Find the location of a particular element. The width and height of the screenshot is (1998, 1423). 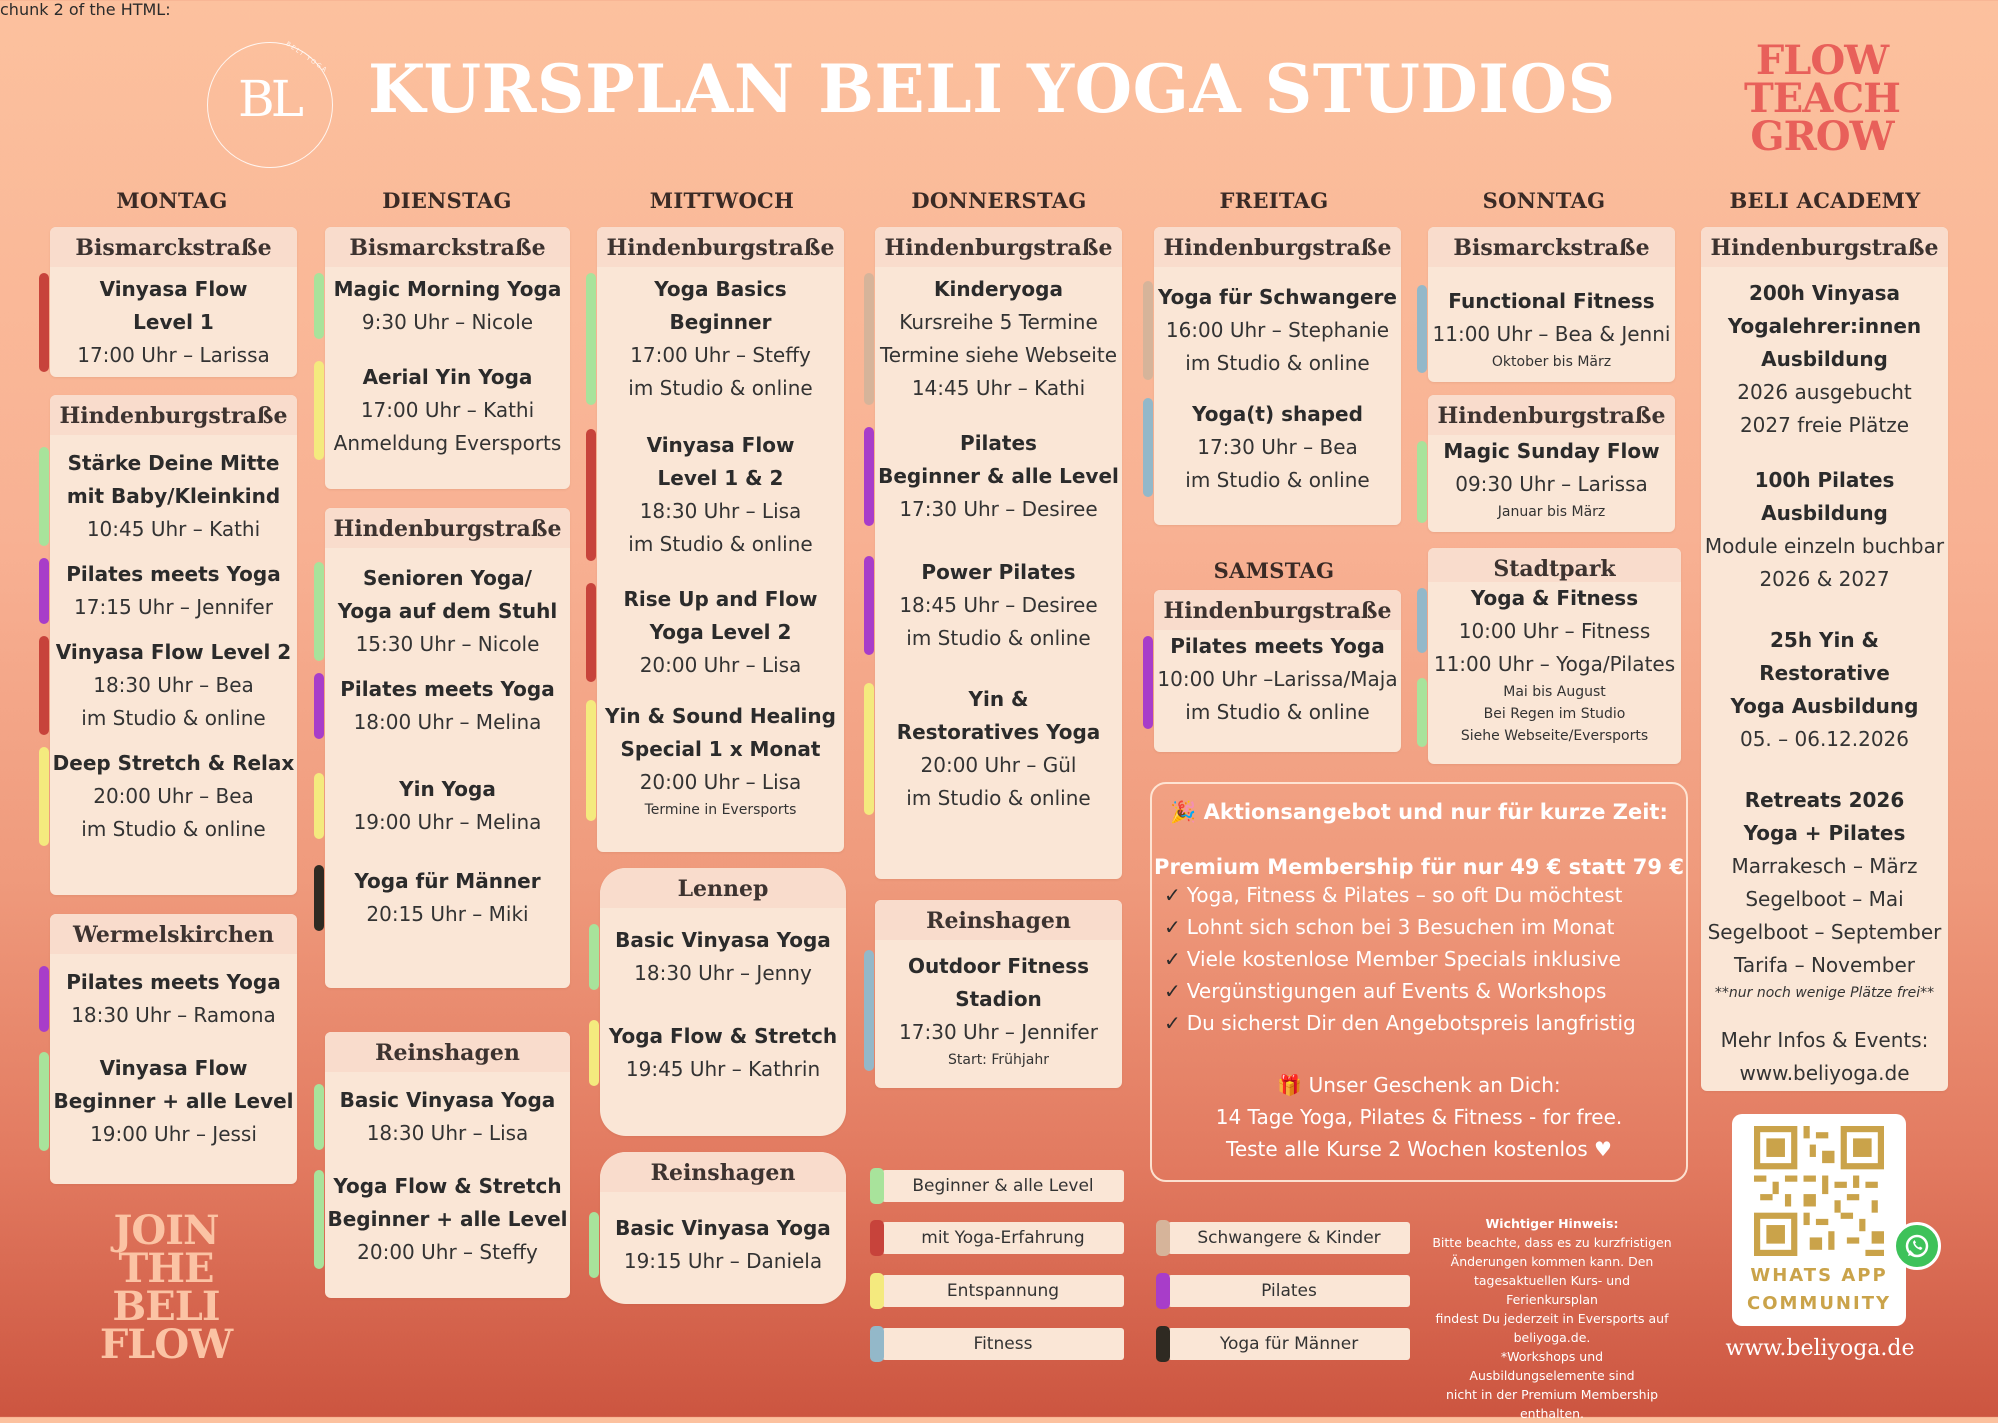

class-name: Yoga(t) shaped is located at coordinates (1277, 414).